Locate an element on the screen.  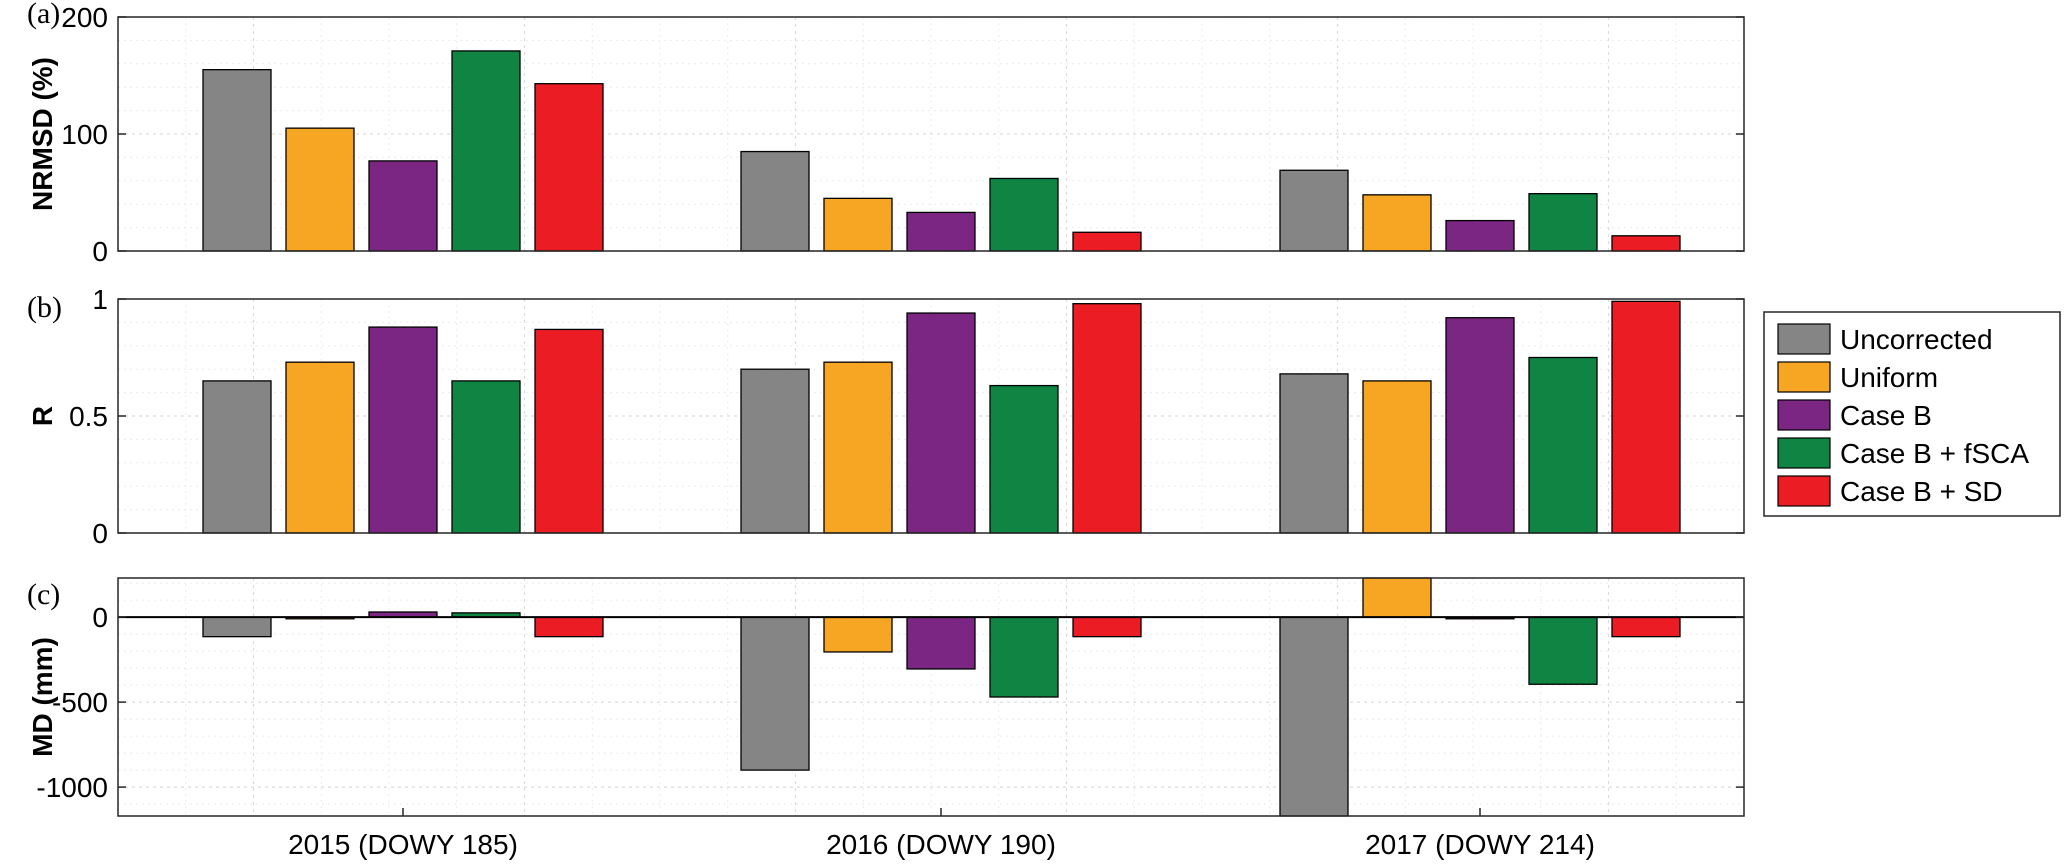
legend-label: Case B is located at coordinates (1886, 415).